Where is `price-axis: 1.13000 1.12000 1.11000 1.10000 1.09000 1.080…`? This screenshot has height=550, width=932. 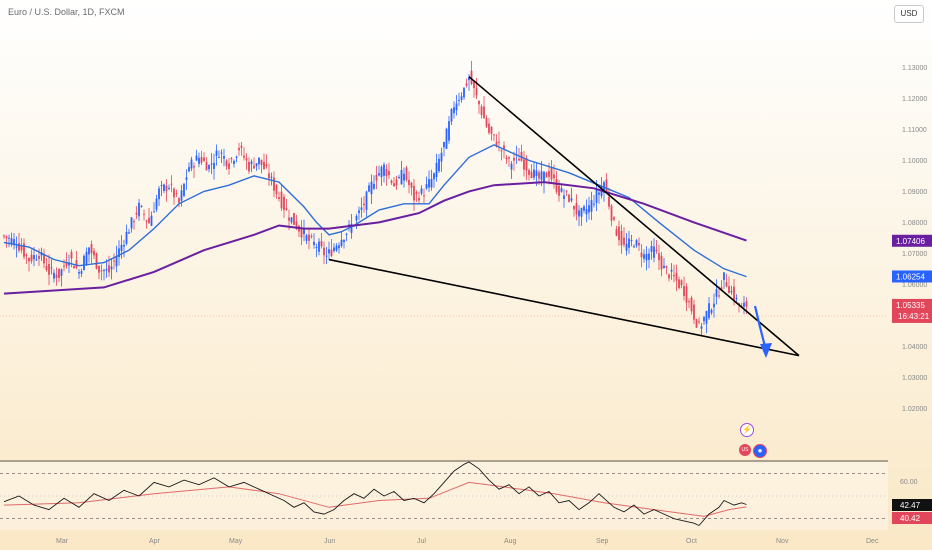
price-axis: 1.13000 1.12000 1.11000 1.10000 1.09000 1.080… is located at coordinates (912, 239).